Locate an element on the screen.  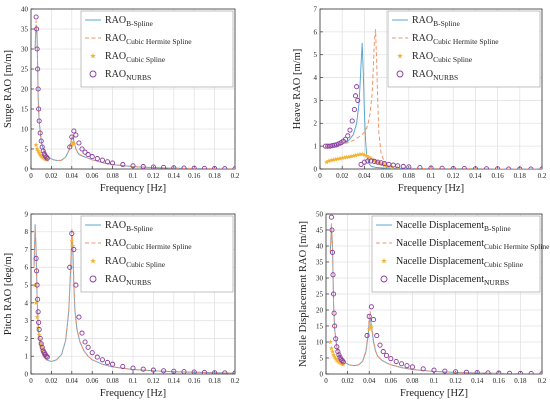
legend-symbol-nurbs is located at coordinates (400, 74).